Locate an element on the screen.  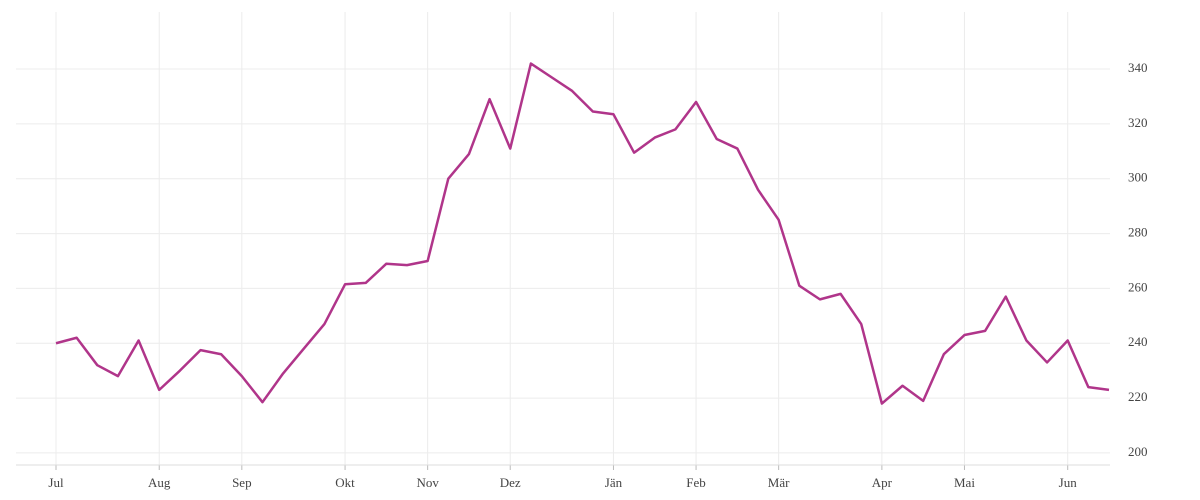
x-tick-label: Jän is located at coordinates (614, 482).